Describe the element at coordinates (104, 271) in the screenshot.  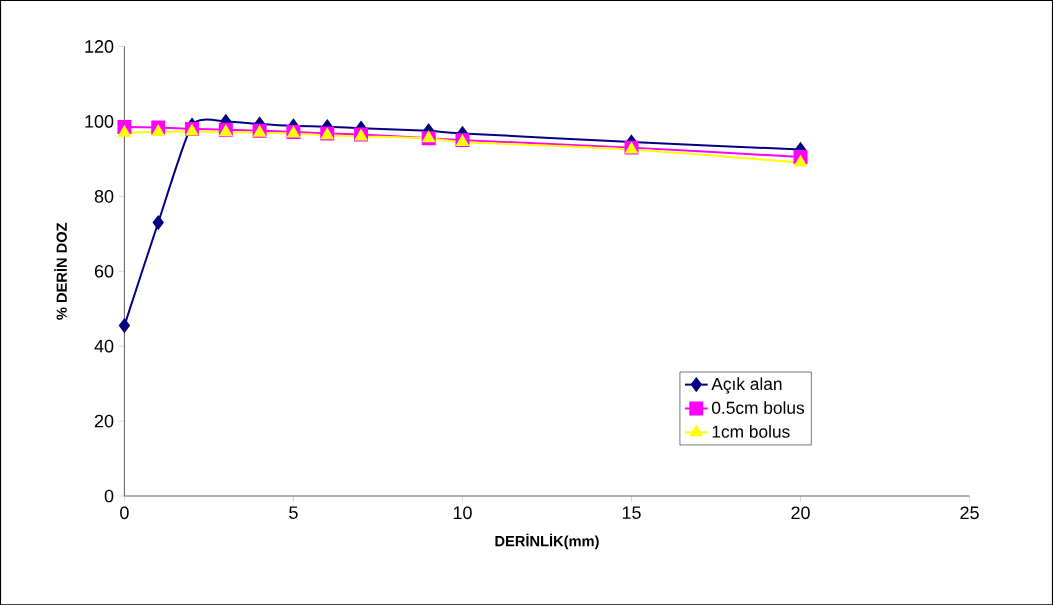
I see `y-tick-label: 60` at that location.